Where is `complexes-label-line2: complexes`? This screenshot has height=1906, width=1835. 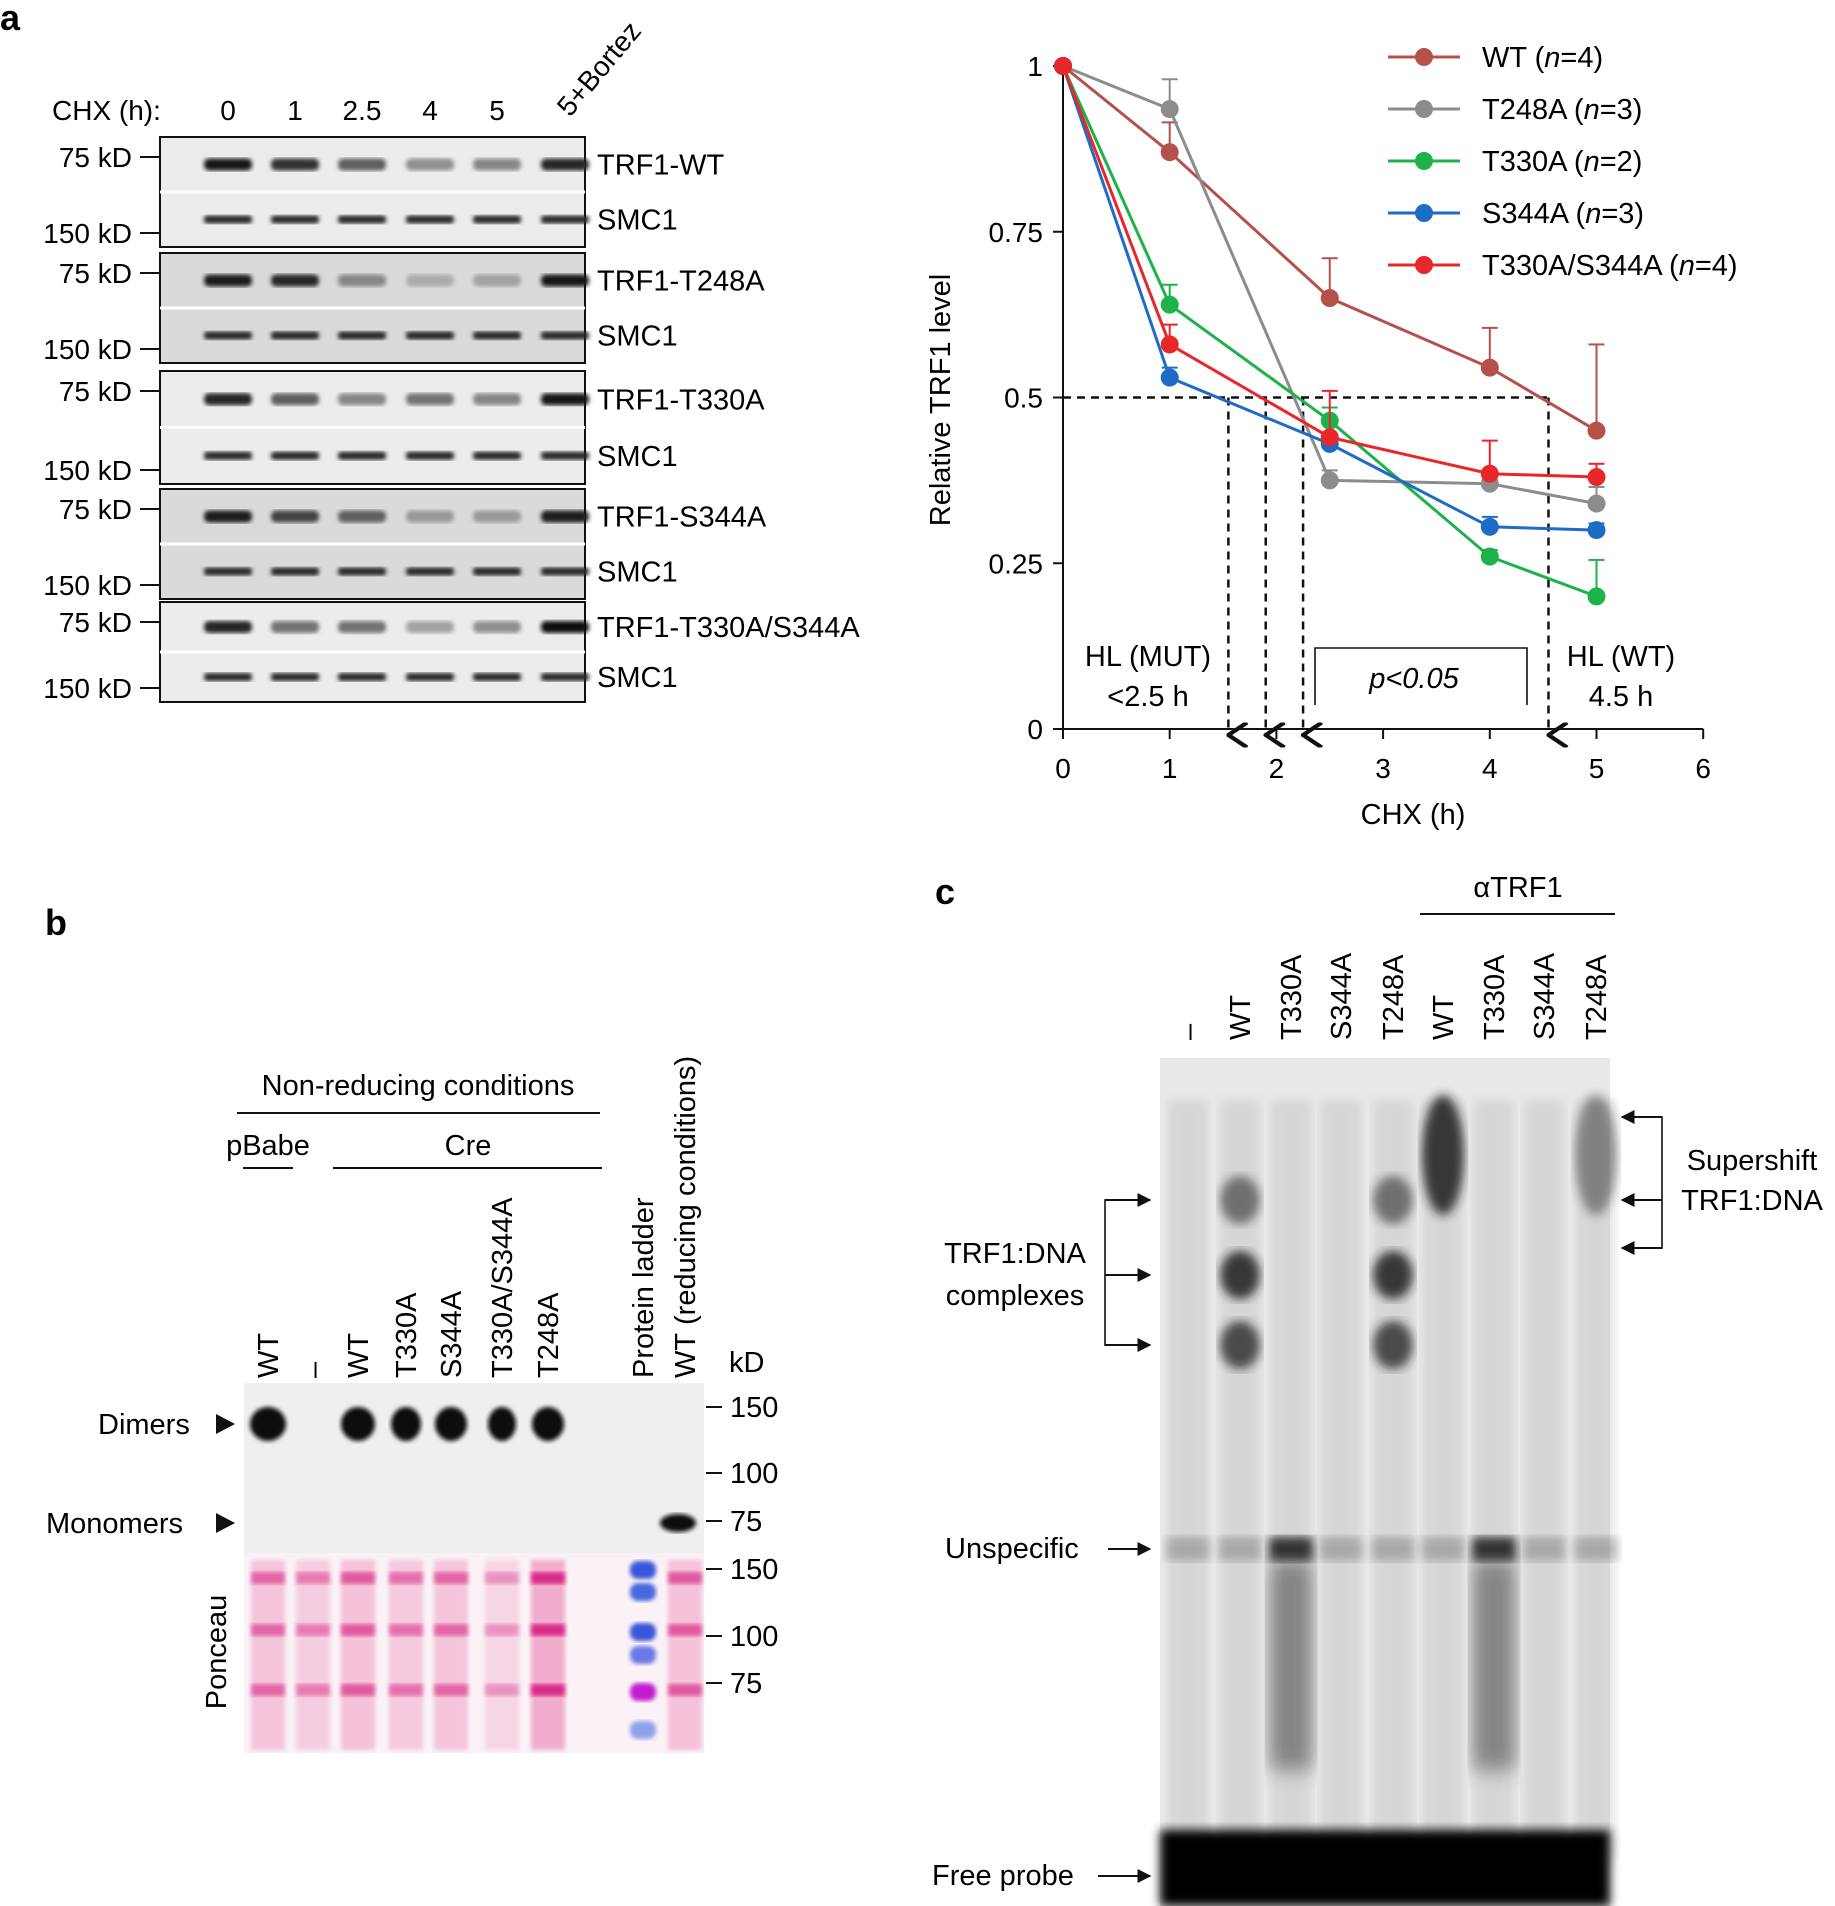
complexes-label-line2: complexes is located at coordinates (1015, 1296).